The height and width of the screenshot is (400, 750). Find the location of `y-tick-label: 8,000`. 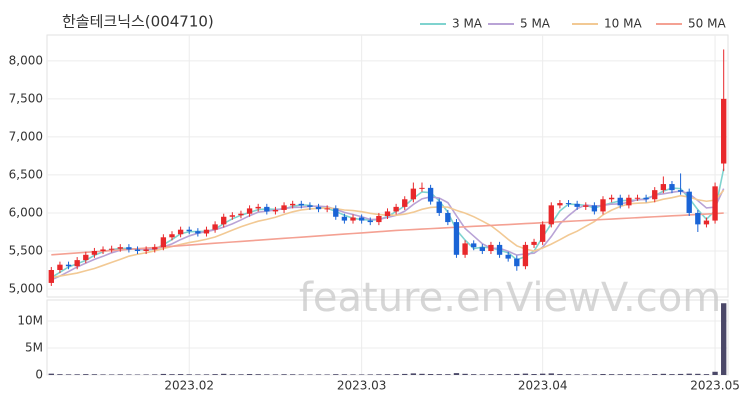

y-tick-label: 8,000 is located at coordinates (26, 60).